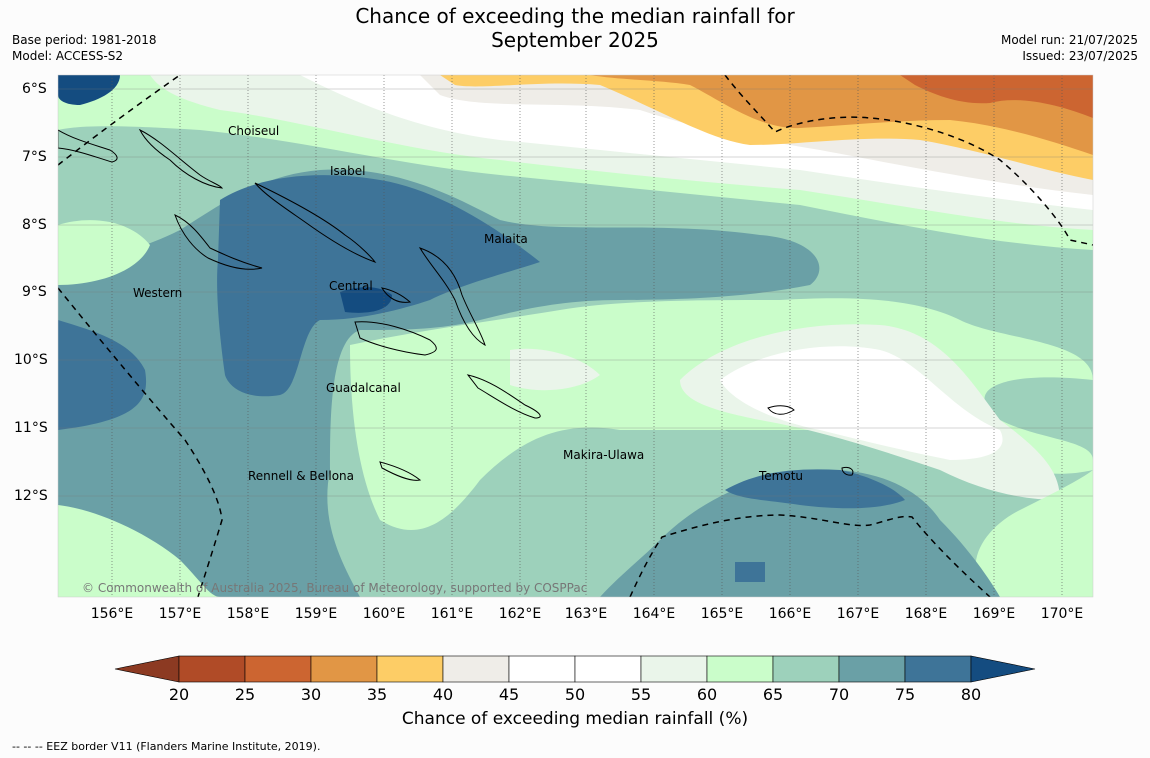  I want to click on colorbar-tick: 20, so click(179, 694).